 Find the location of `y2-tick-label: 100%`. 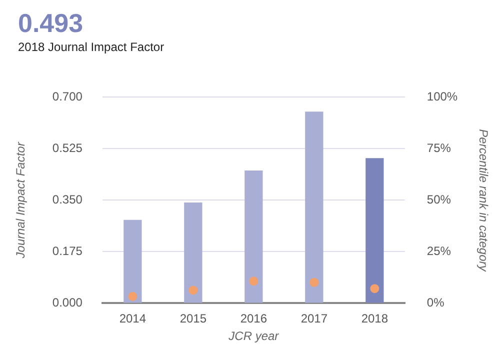

y2-tick-label: 100% is located at coordinates (442, 97).